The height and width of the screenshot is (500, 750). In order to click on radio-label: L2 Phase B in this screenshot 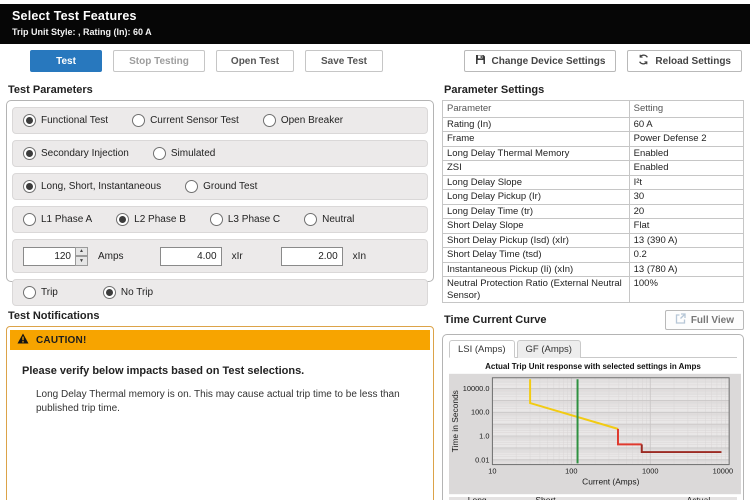, I will do `click(160, 219)`.